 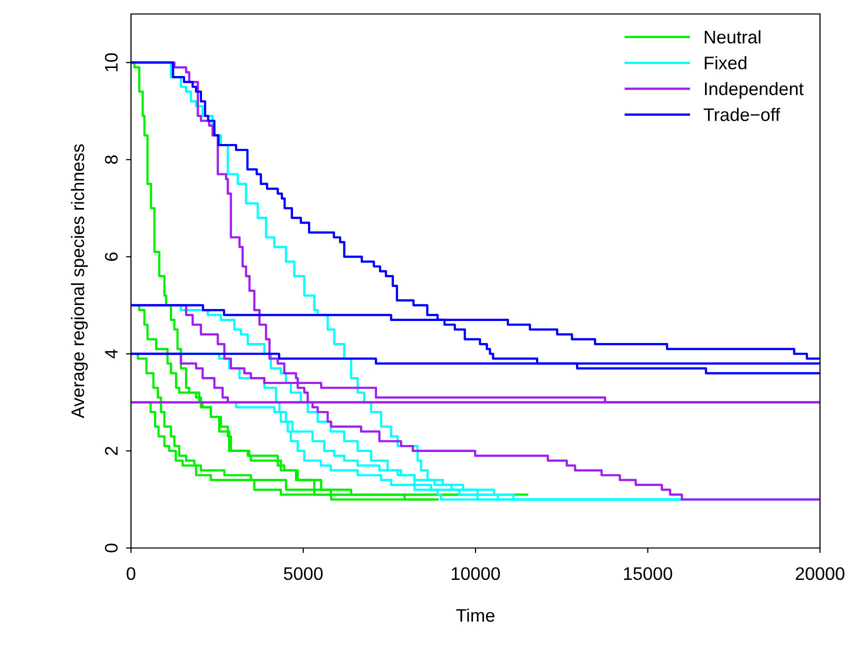 What do you see at coordinates (111, 353) in the screenshot?
I see `y-tick-label: 4` at bounding box center [111, 353].